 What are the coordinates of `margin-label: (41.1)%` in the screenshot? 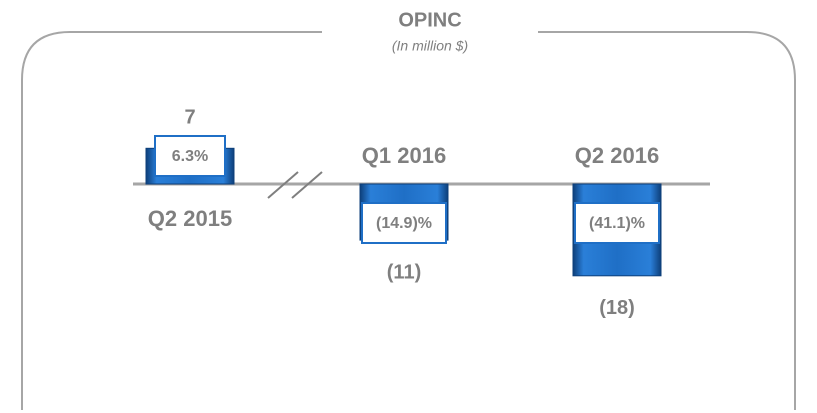 It's located at (617, 223).